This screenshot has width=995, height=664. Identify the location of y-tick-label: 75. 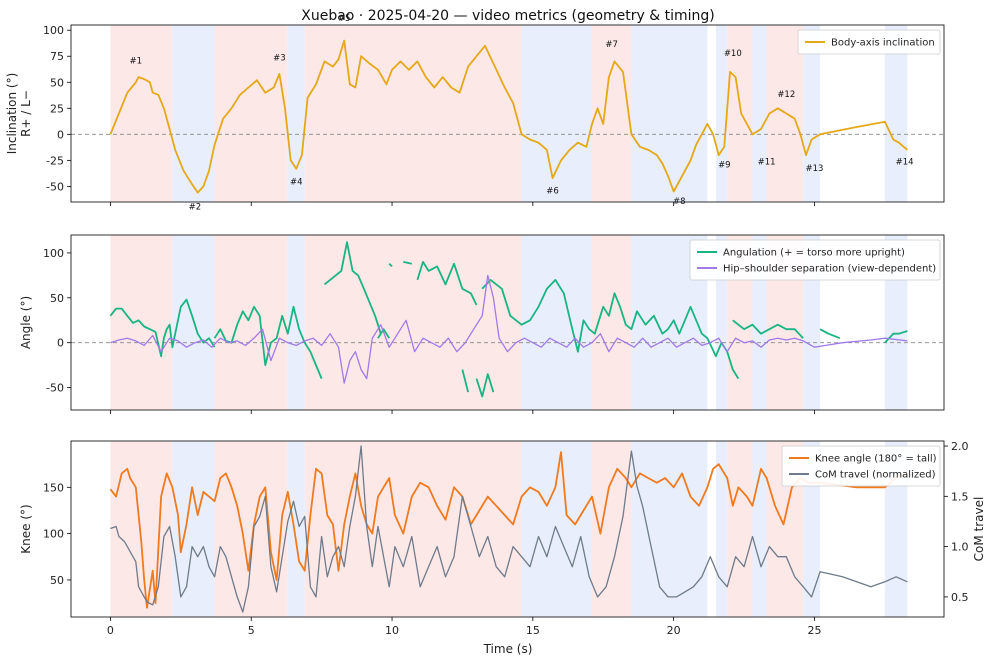
(57, 56).